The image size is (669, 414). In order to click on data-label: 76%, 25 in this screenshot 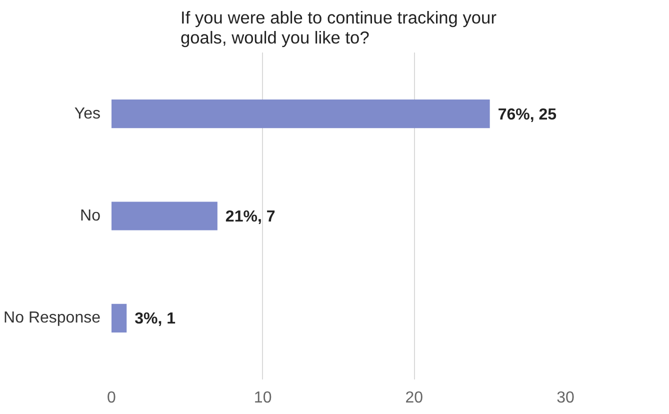, I will do `click(527, 115)`.